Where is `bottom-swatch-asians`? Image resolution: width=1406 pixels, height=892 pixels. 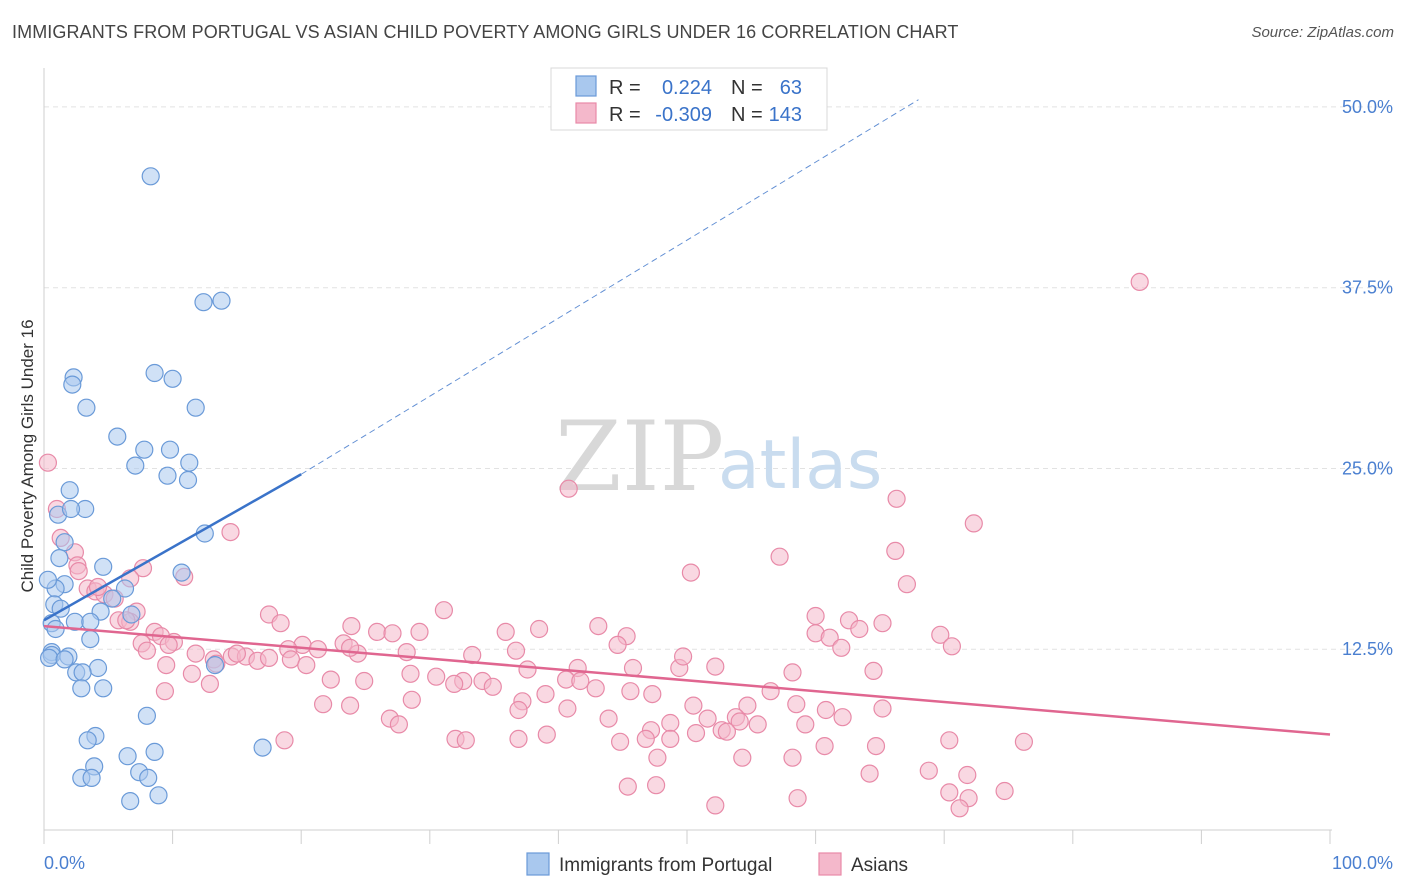
bottom-swatch-asians is located at coordinates (830, 864).